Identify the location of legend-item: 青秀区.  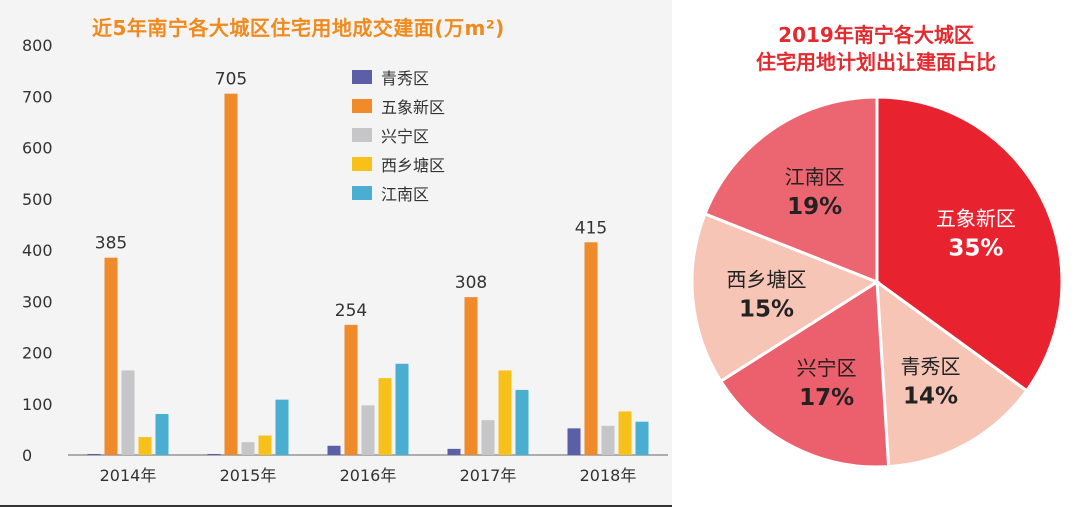
(398, 76).